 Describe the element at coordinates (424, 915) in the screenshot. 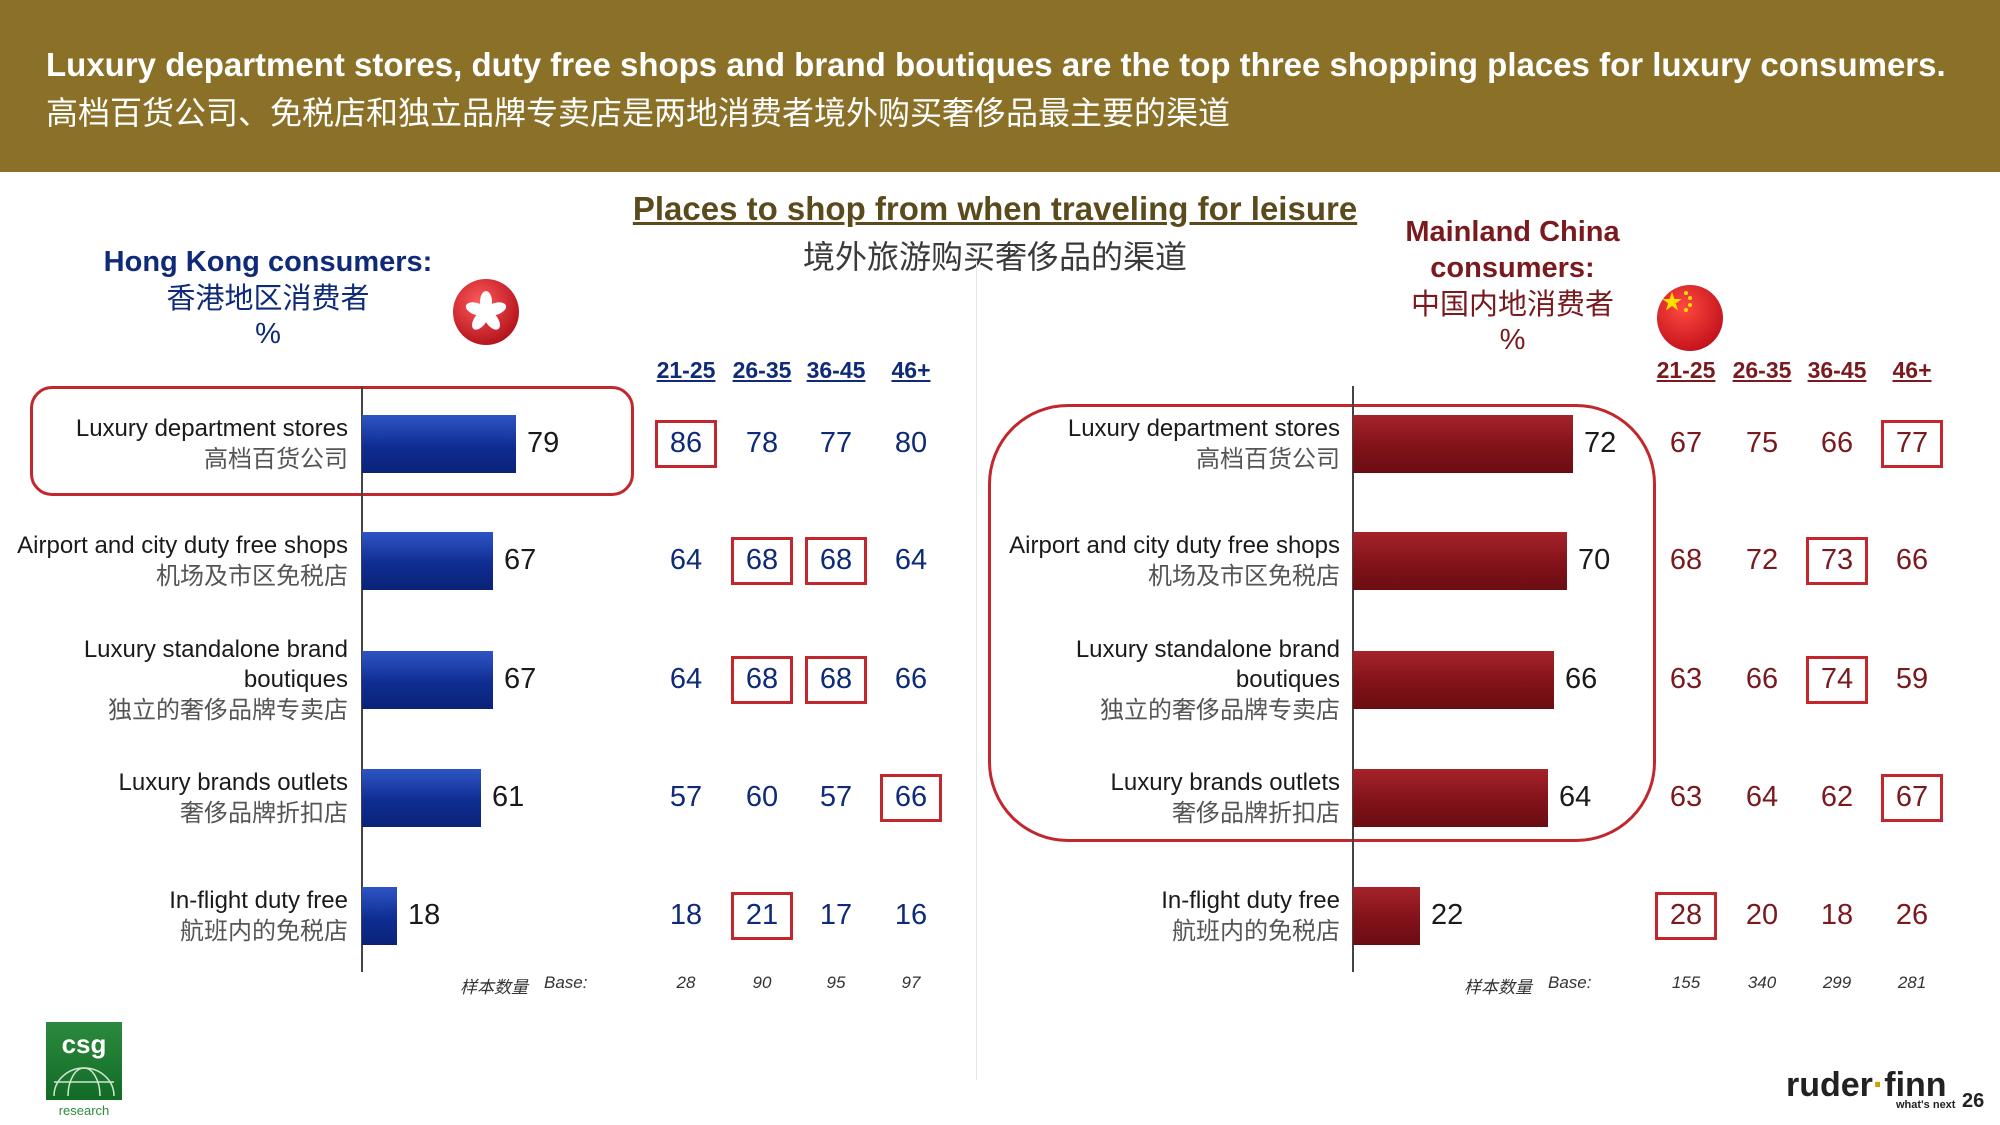

I see `hk-bar-value-label: 18` at that location.